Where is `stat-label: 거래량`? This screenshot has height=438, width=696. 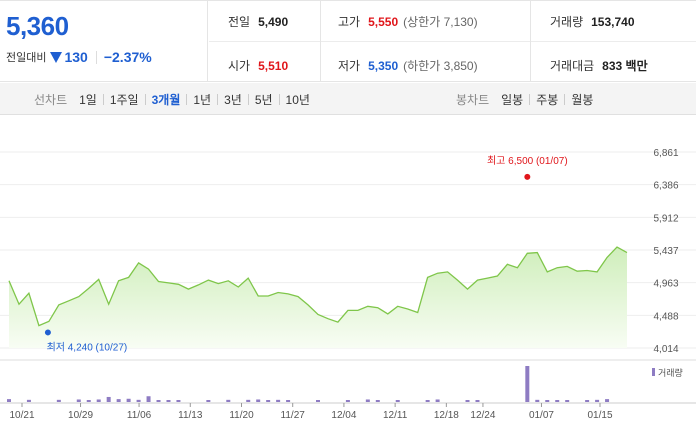 stat-label: 거래량 is located at coordinates (567, 22).